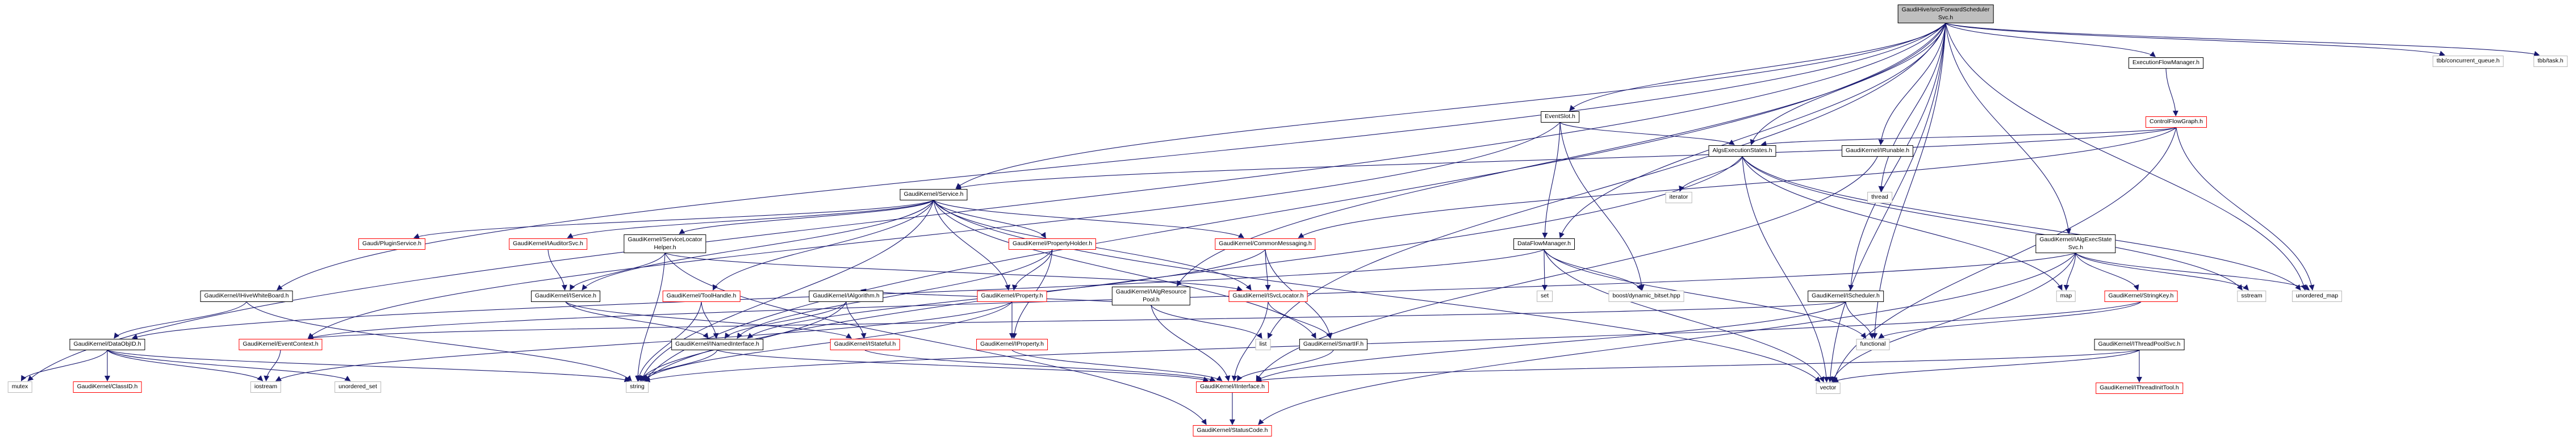 This screenshot has height=445, width=2576. What do you see at coordinates (2162, 272) in the screenshot?
I see `include-edge-iaess-sstream` at bounding box center [2162, 272].